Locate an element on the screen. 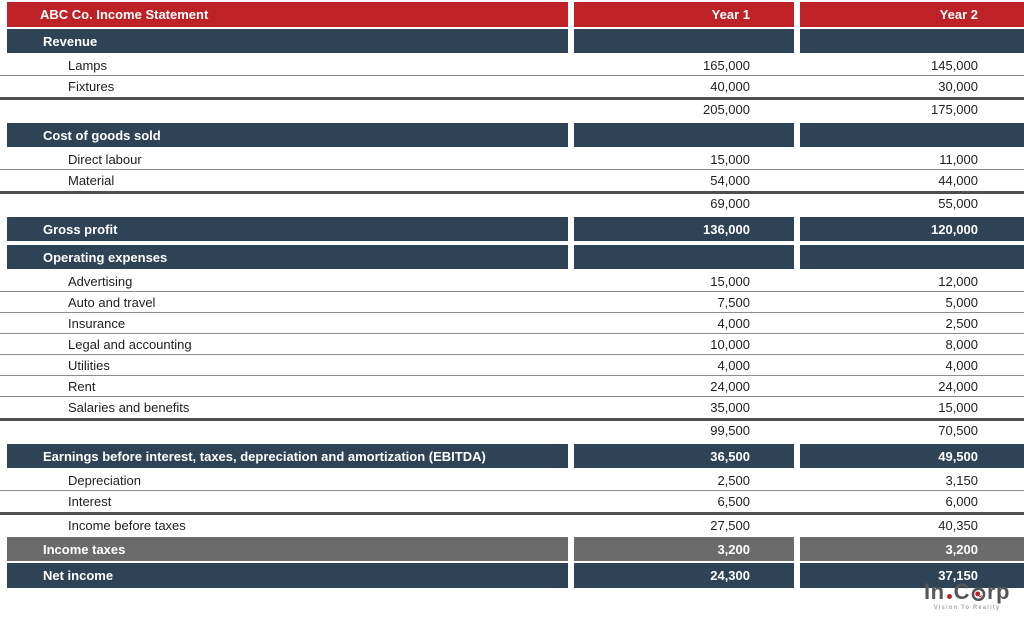 Image resolution: width=1024 pixels, height=620 pixels. year2-value: 40,350 is located at coordinates (958, 525).